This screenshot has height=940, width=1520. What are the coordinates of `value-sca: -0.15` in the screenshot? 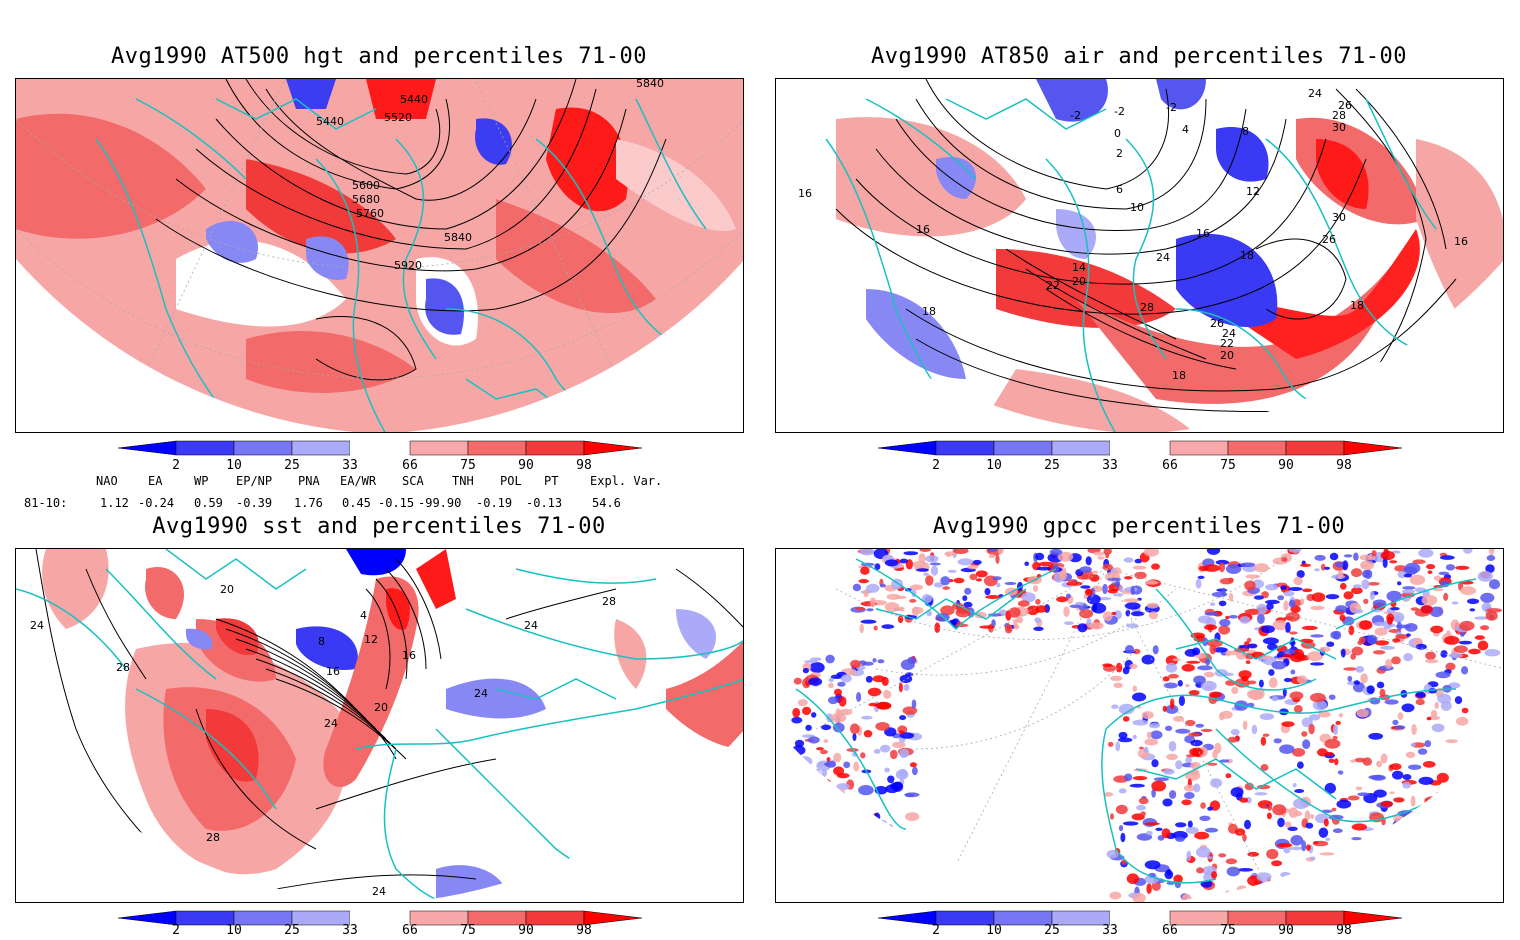 It's located at (396, 503).